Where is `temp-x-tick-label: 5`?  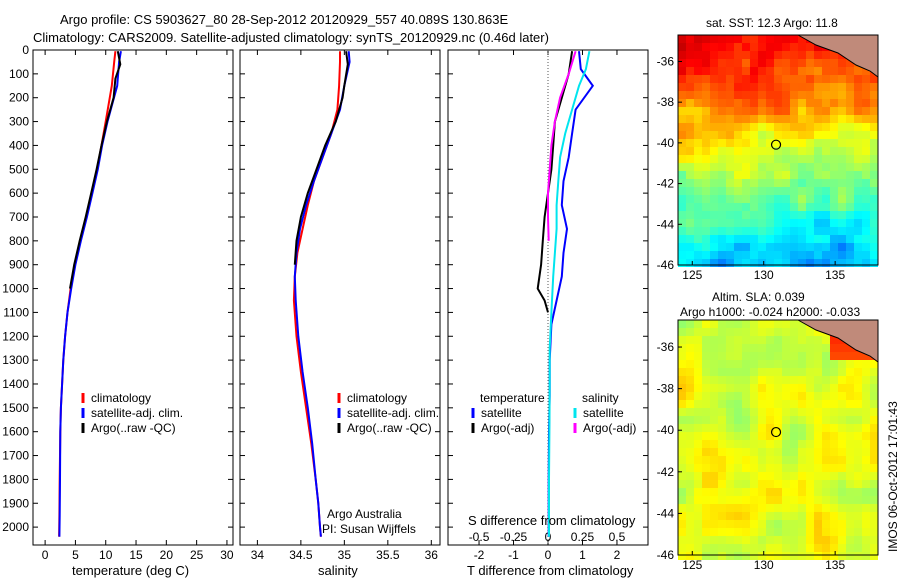
temp-x-tick-label: 5 is located at coordinates (75, 555).